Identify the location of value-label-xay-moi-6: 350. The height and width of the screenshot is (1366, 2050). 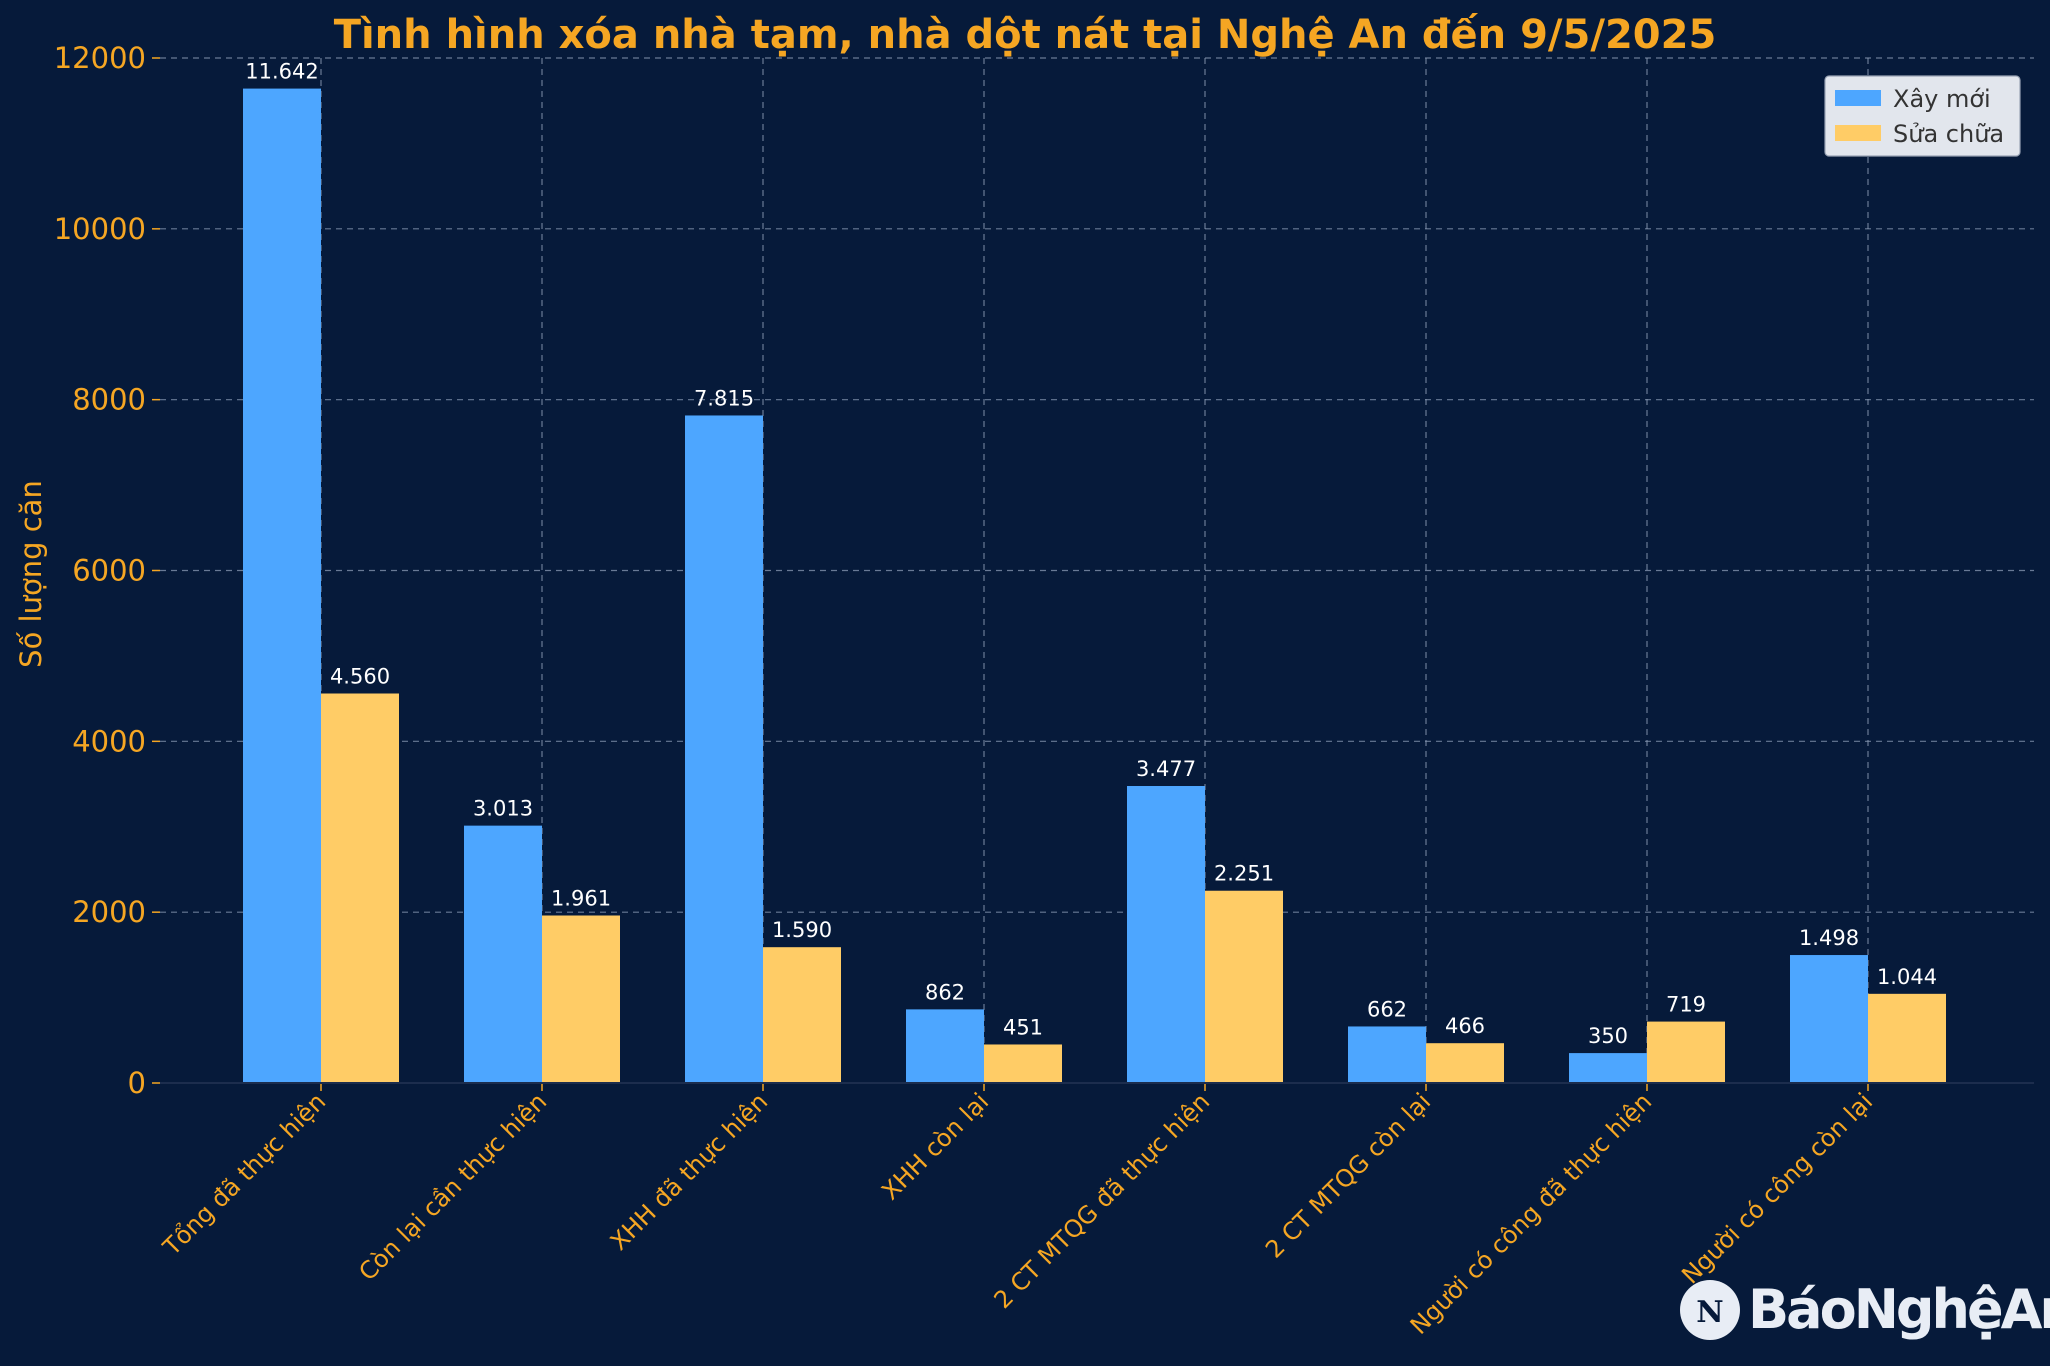
(1608, 1036).